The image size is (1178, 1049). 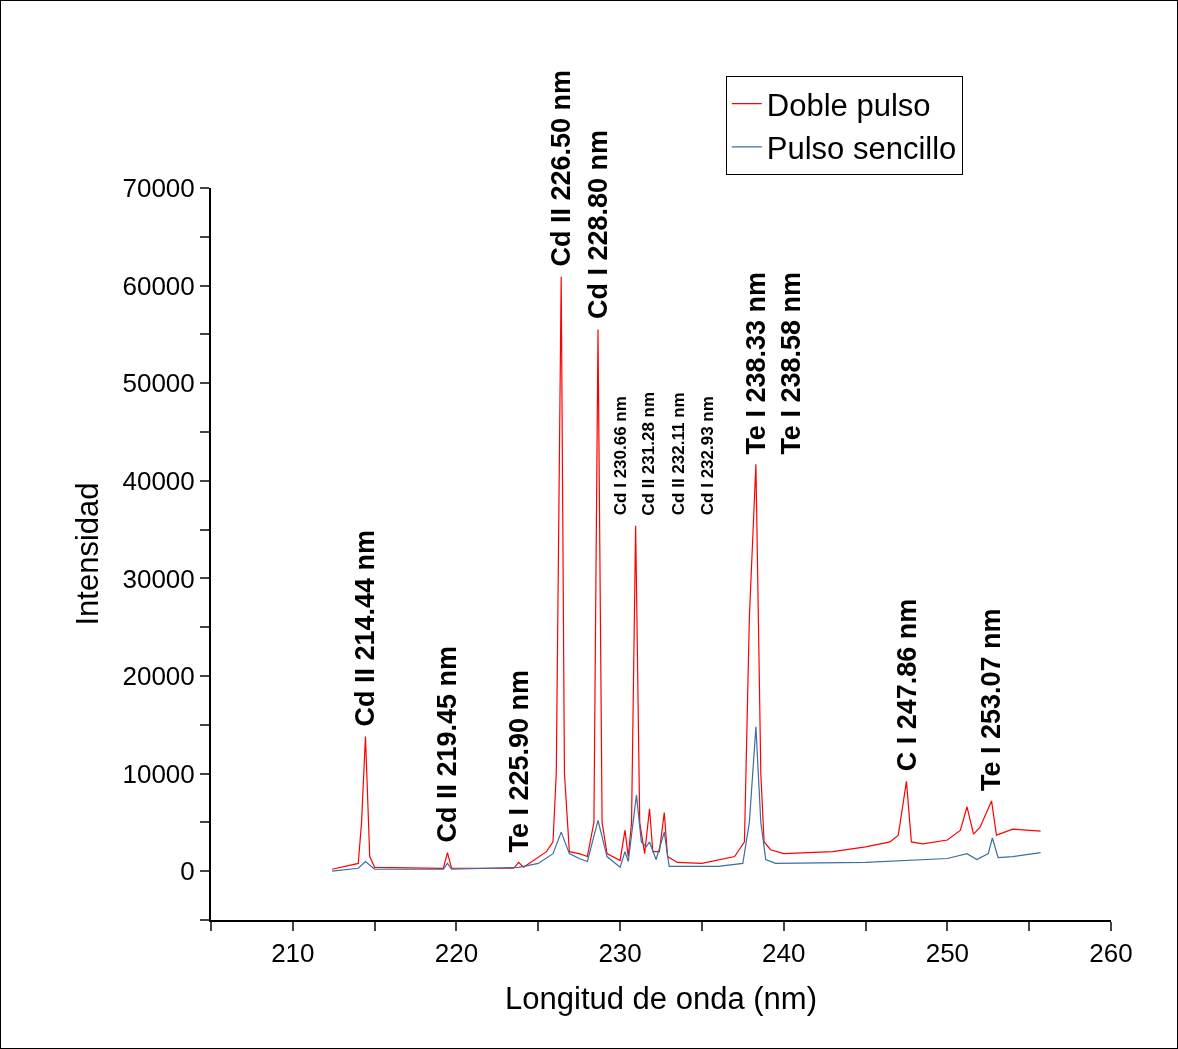 I want to click on x-tick-label: 250, so click(x=947, y=953).